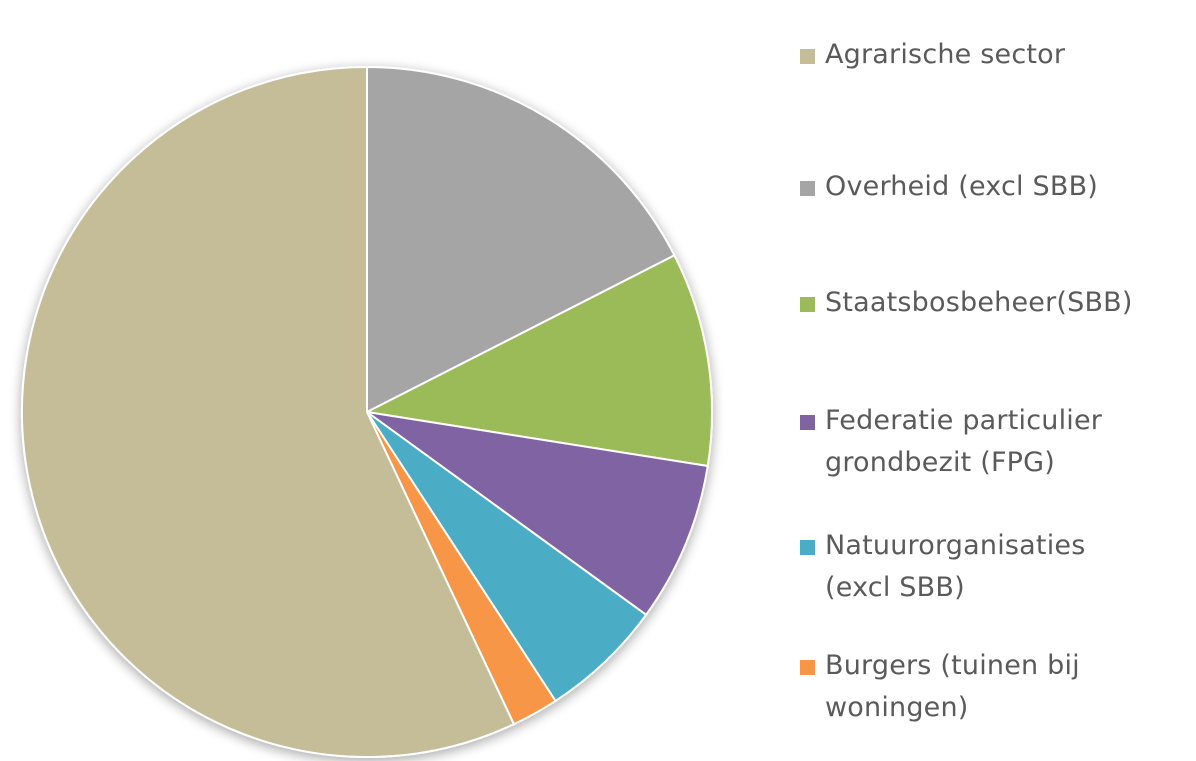 Image resolution: width=1196 pixels, height=761 pixels. I want to click on legend-label: Burgers (tuinen bij woningen), so click(985, 687).